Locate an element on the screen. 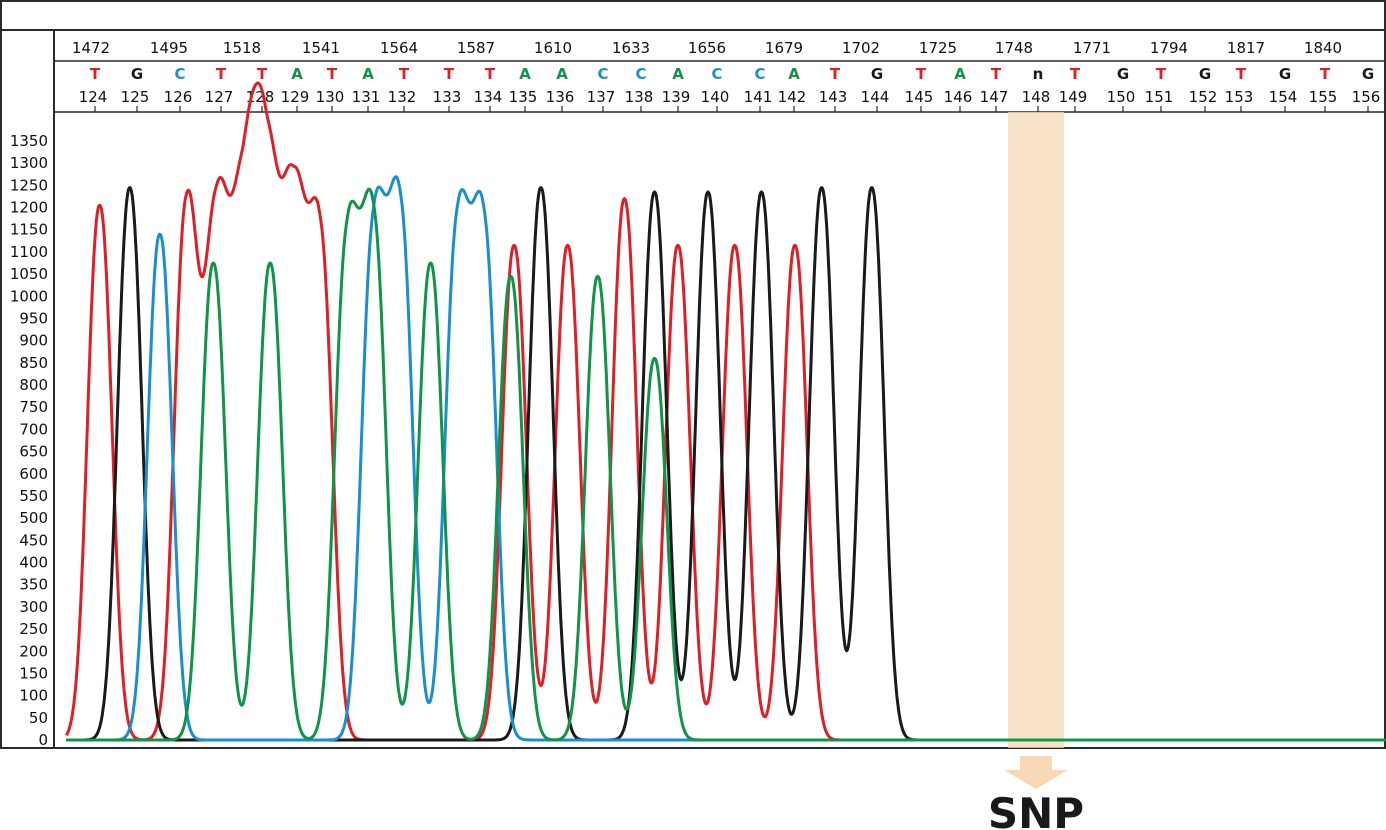 The image size is (1386, 830). base-position-label: 154 is located at coordinates (1283, 97).